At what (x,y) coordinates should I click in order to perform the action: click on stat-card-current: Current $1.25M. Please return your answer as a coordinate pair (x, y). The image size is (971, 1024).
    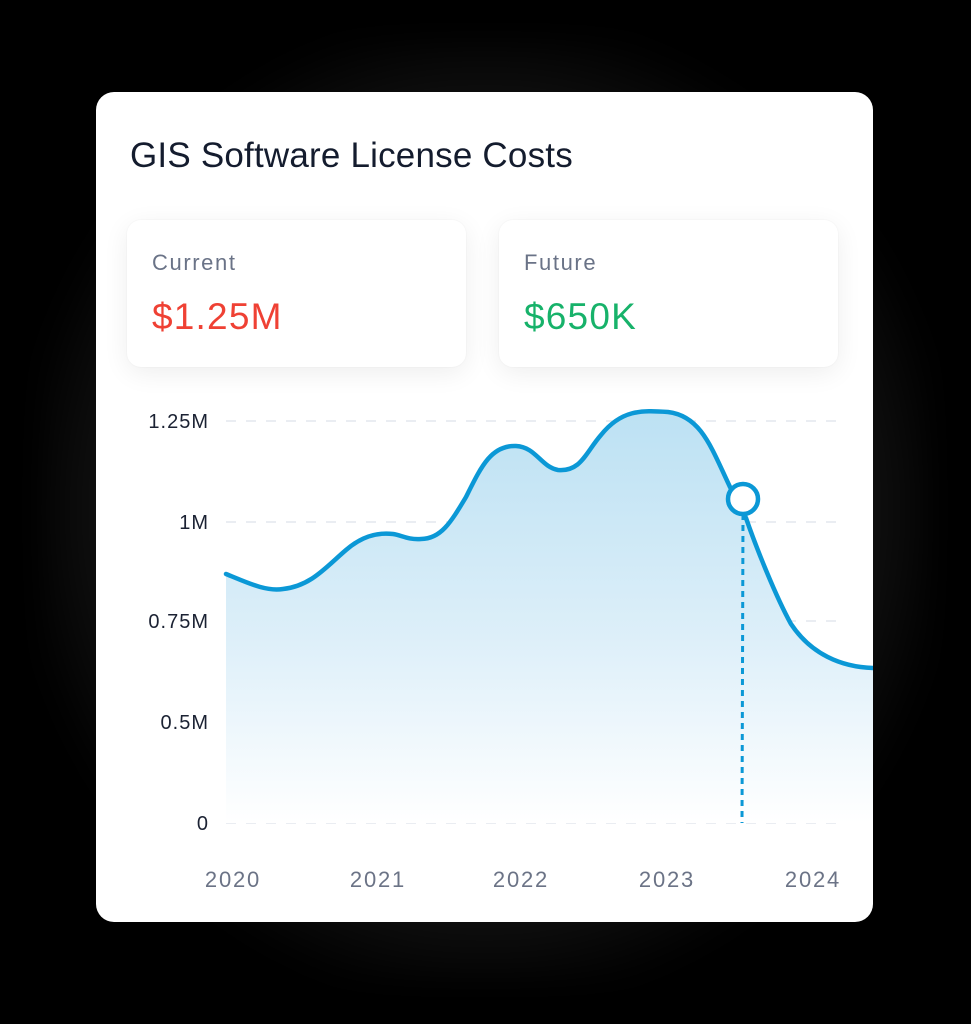
    Looking at the image, I should click on (296, 293).